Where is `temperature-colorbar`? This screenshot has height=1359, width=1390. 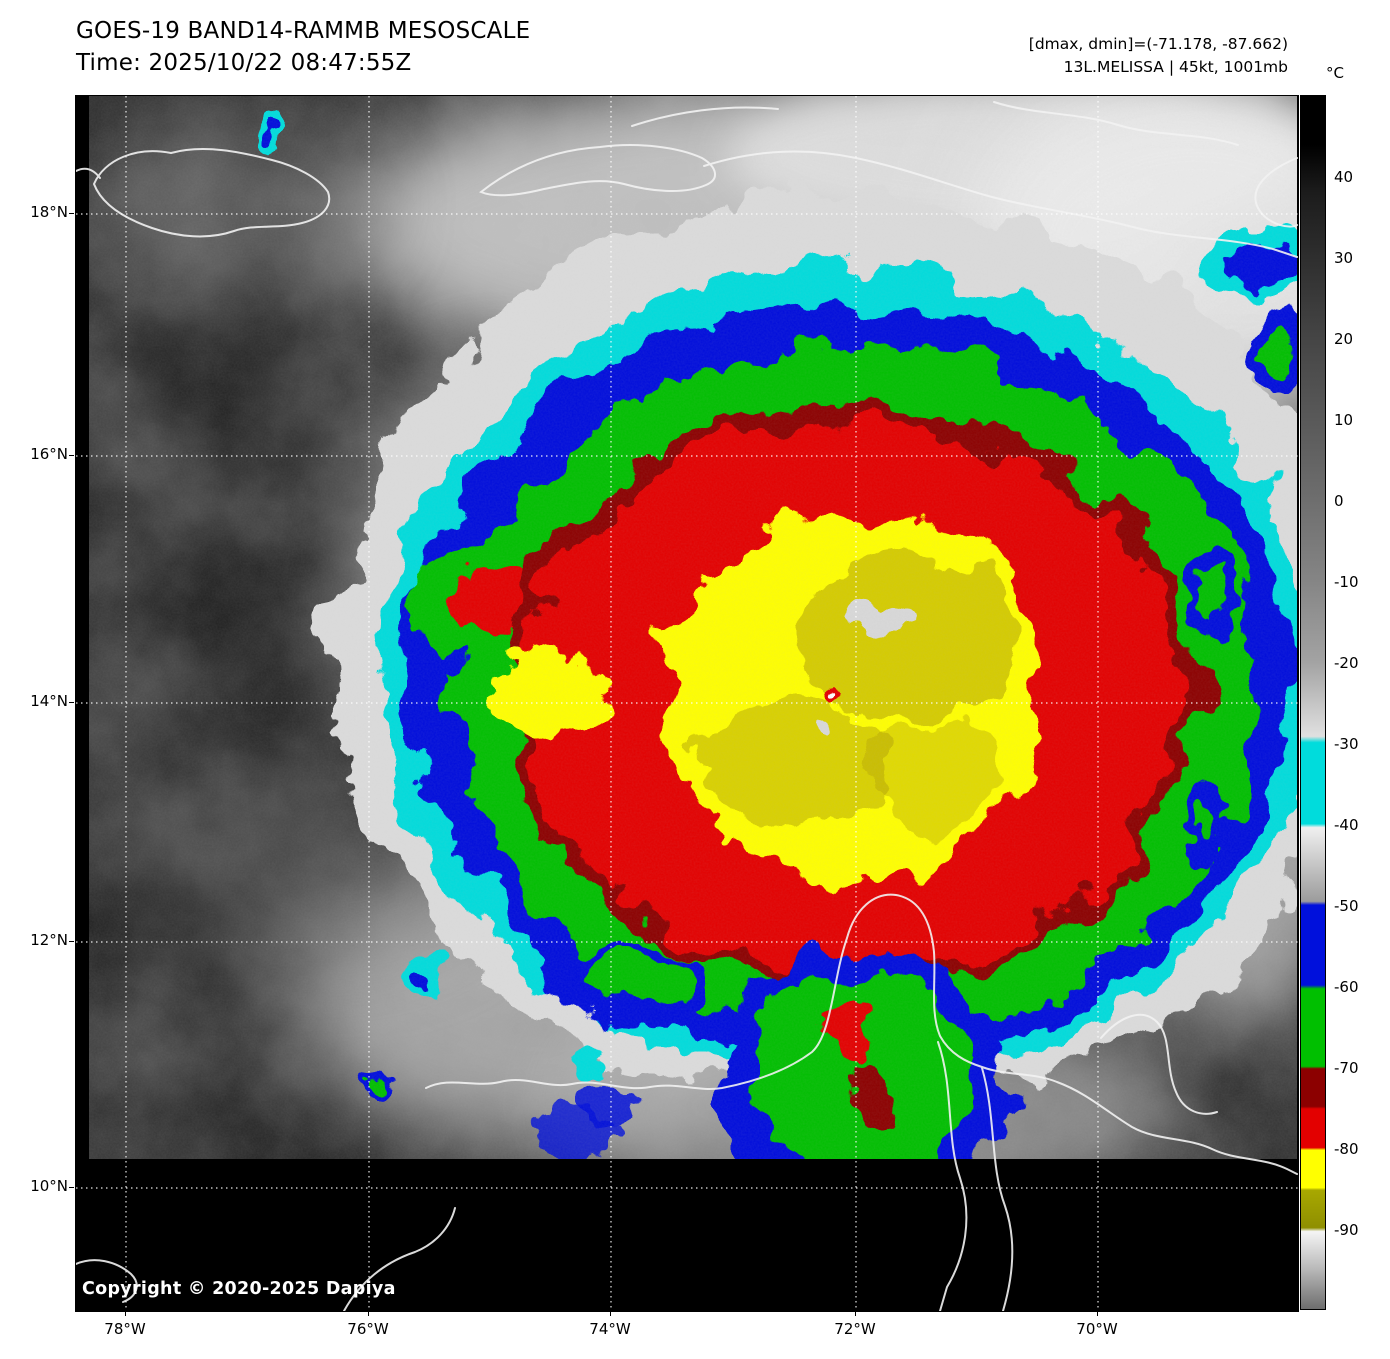 temperature-colorbar is located at coordinates (1313, 702).